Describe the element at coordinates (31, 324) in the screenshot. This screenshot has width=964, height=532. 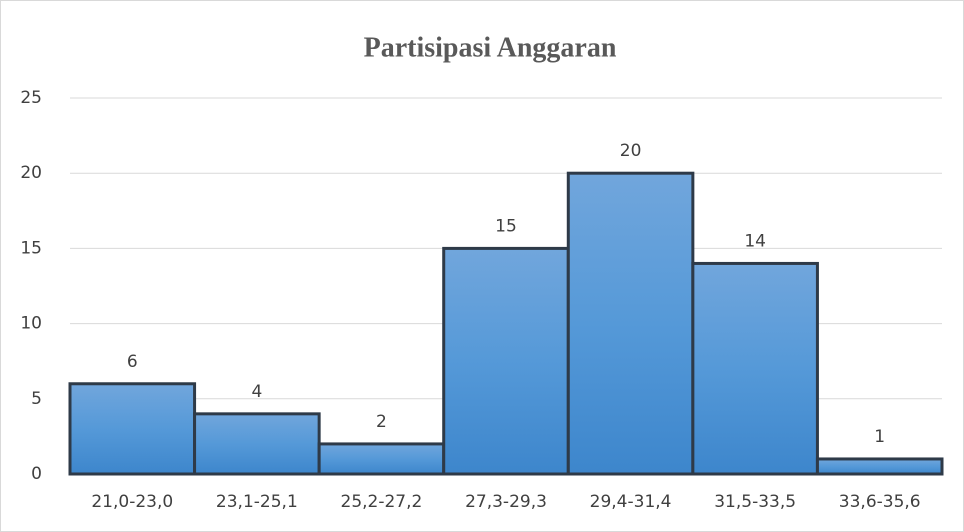
I see `y-tick-label: 10` at that location.